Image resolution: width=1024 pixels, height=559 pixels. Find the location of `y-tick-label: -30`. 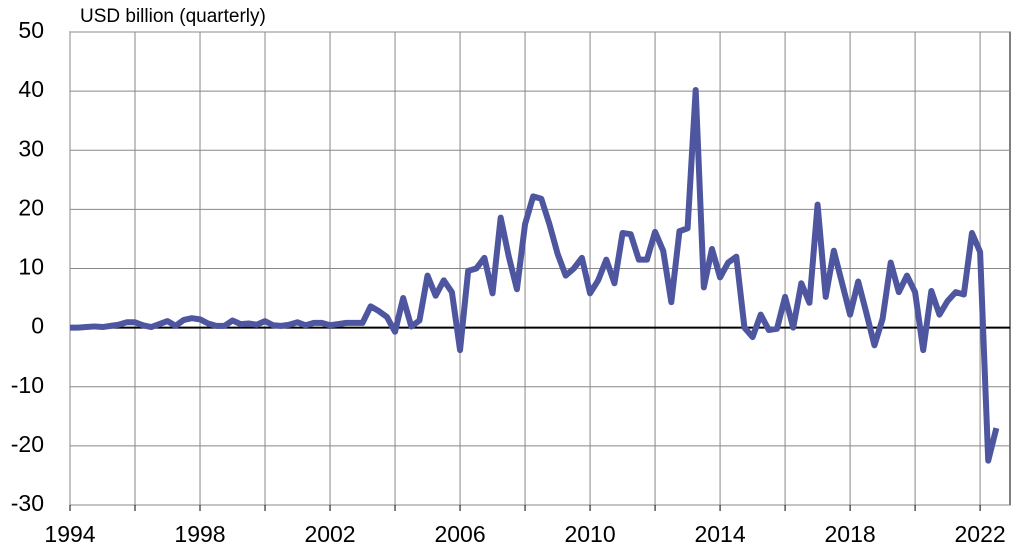

y-tick-label: -30 is located at coordinates (27, 503).